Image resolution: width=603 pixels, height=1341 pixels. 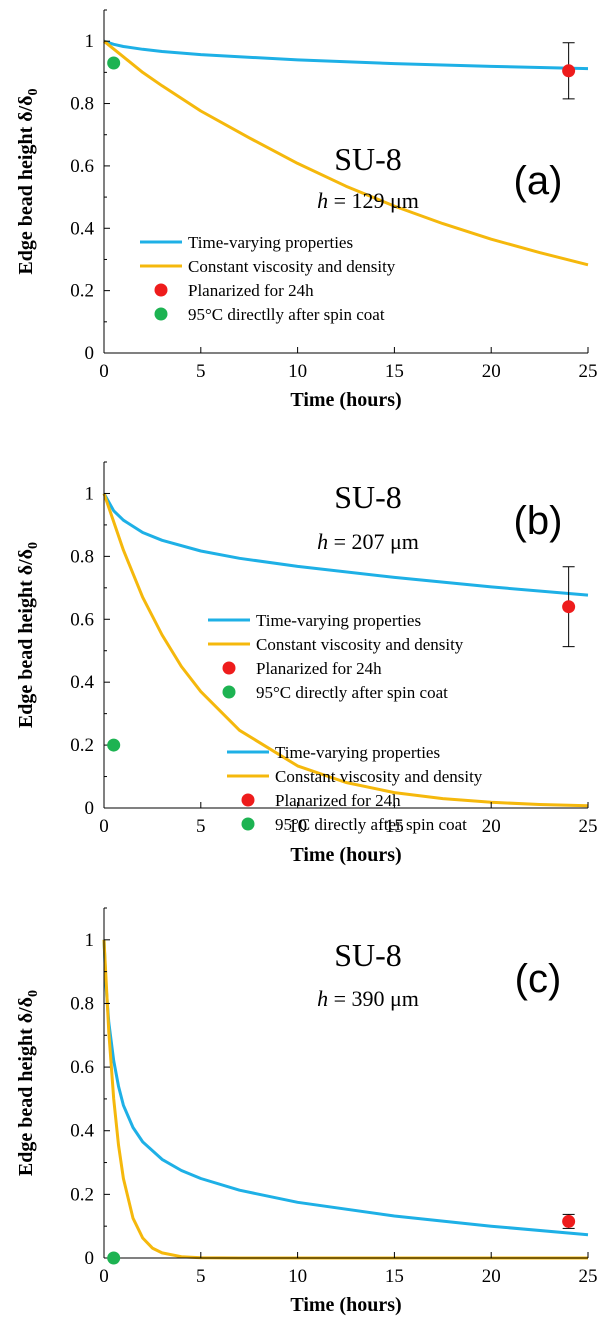 I want to click on thickness-label: h = 207 μm, so click(x=368, y=541).